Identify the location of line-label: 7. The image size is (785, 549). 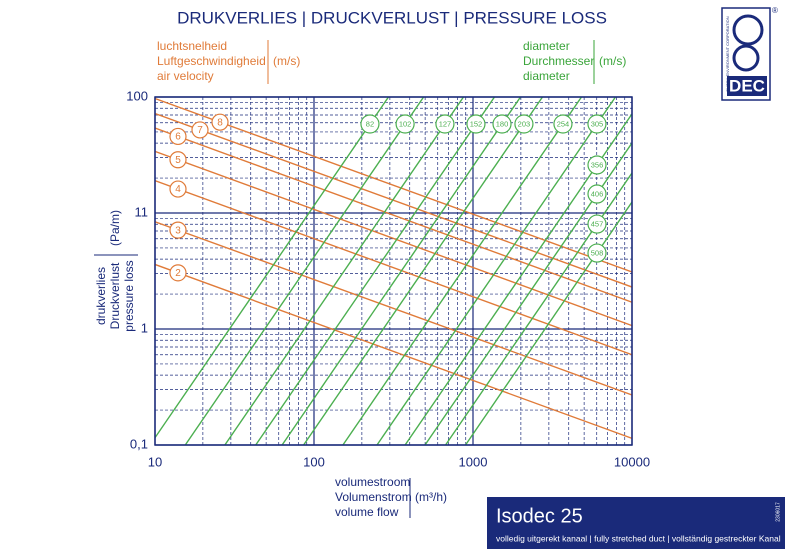
(200, 130).